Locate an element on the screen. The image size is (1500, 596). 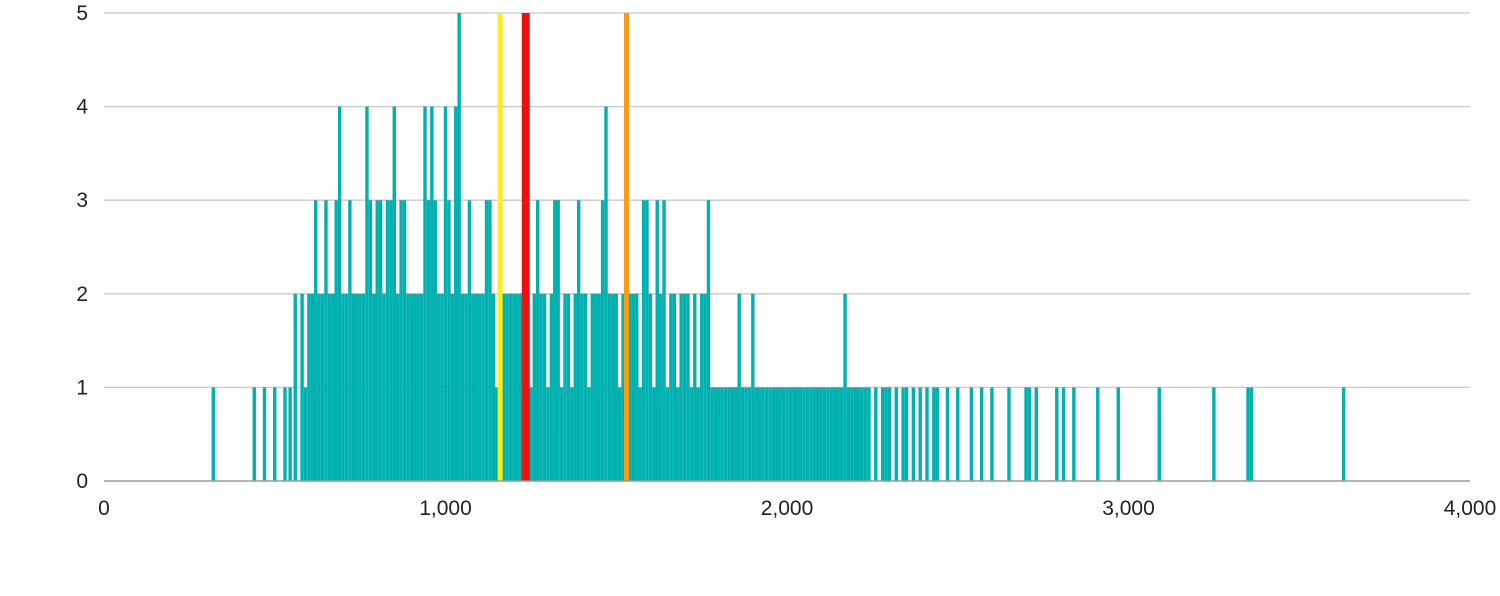
y-tick-label-4: 4 is located at coordinates (82, 107).